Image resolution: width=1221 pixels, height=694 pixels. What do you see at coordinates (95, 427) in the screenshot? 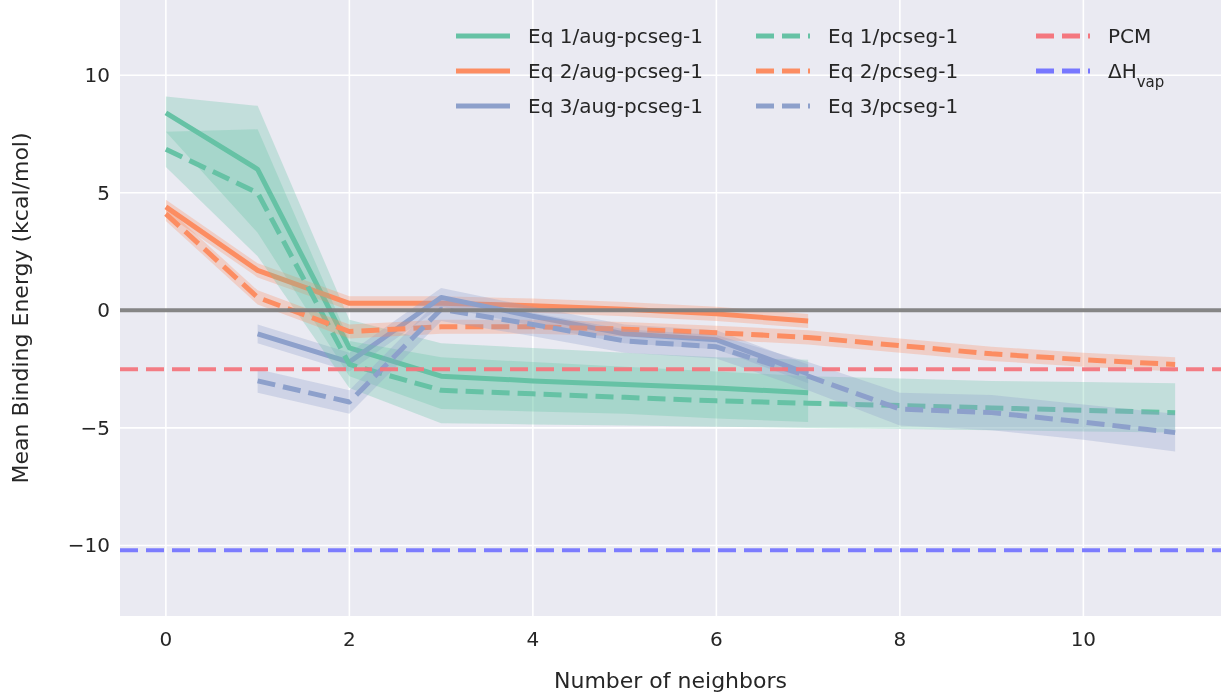
I see `y-tick-label: −5` at bounding box center [95, 427].